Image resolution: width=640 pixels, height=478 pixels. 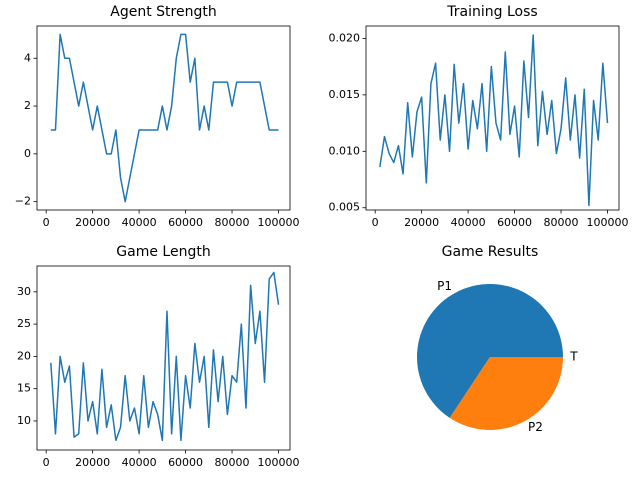 I want to click on y-tick-label: 0.020, so click(x=345, y=37).